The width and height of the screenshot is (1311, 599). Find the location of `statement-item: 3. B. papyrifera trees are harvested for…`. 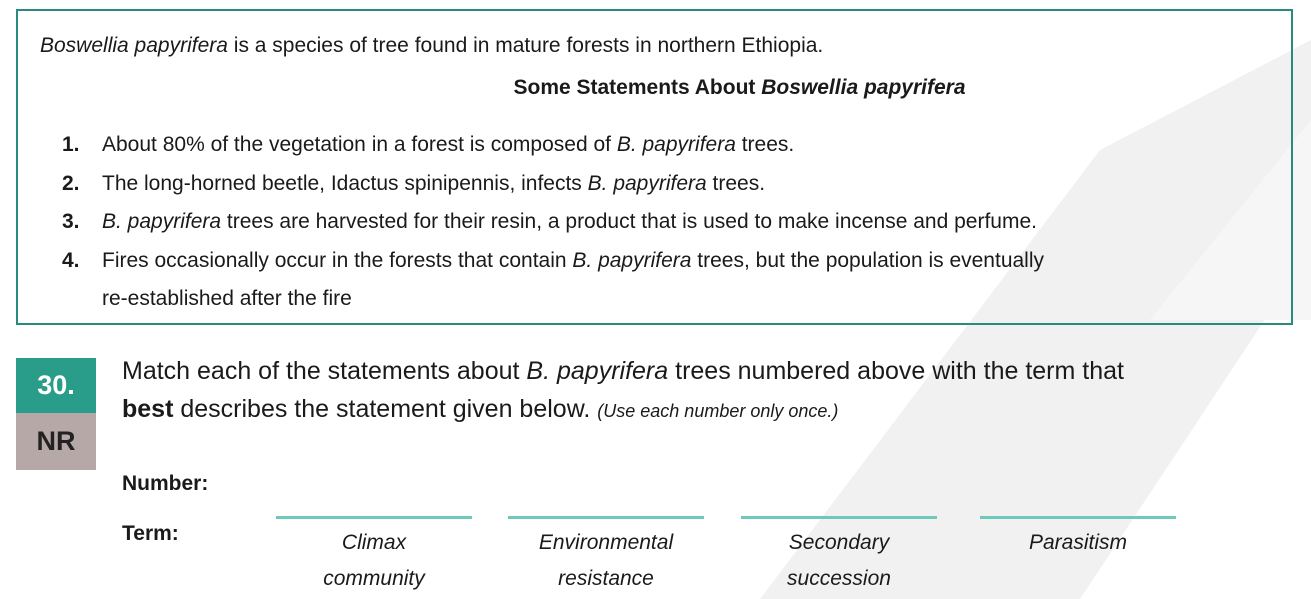

statement-item: 3. B. papyrifera trees are harvested for… is located at coordinates (662, 222).